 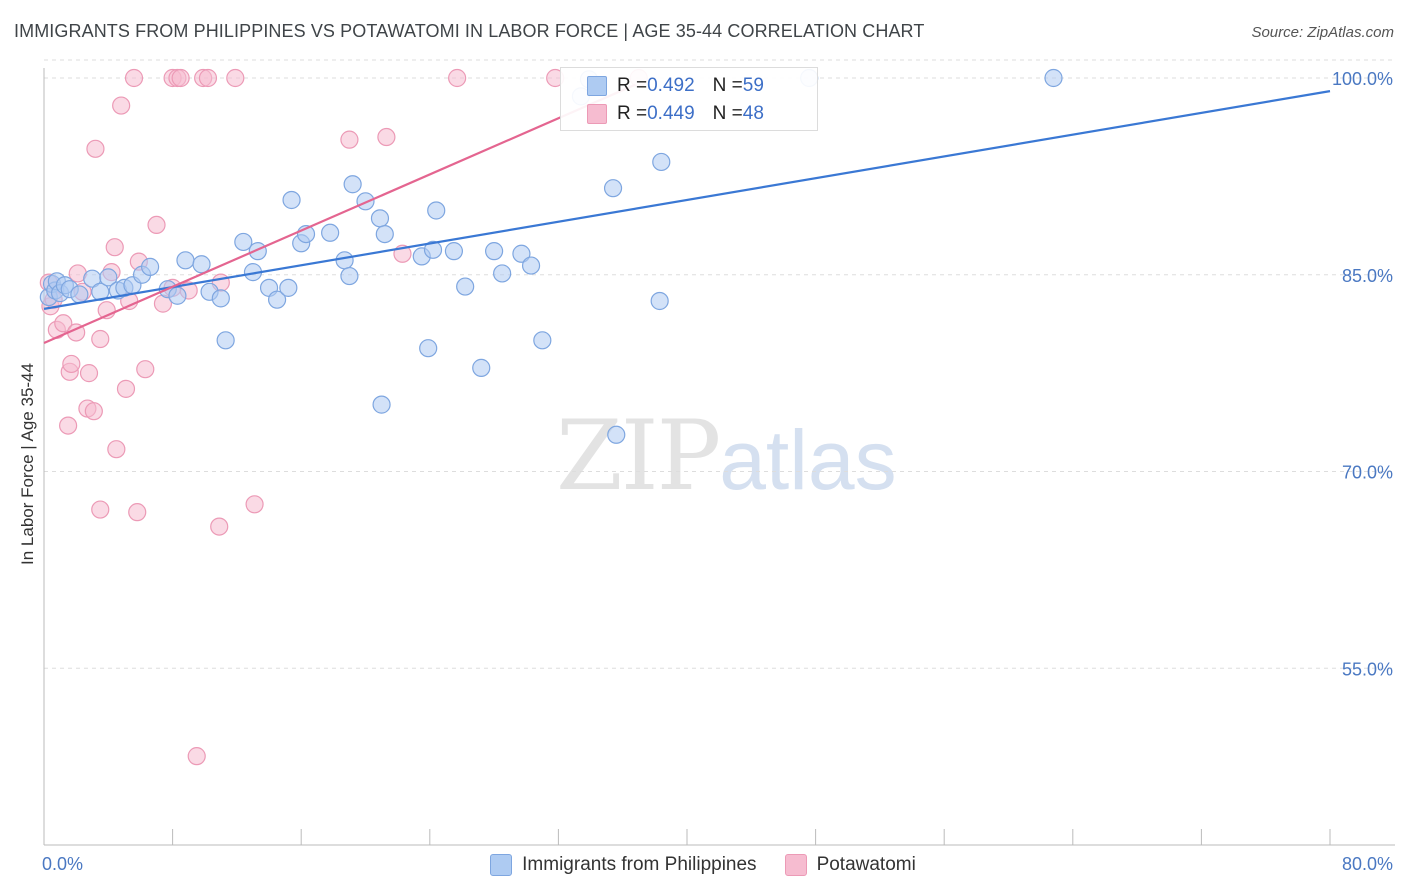 What do you see at coordinates (753, 85) in the screenshot?
I see `legend-n-value: 59` at bounding box center [753, 85].